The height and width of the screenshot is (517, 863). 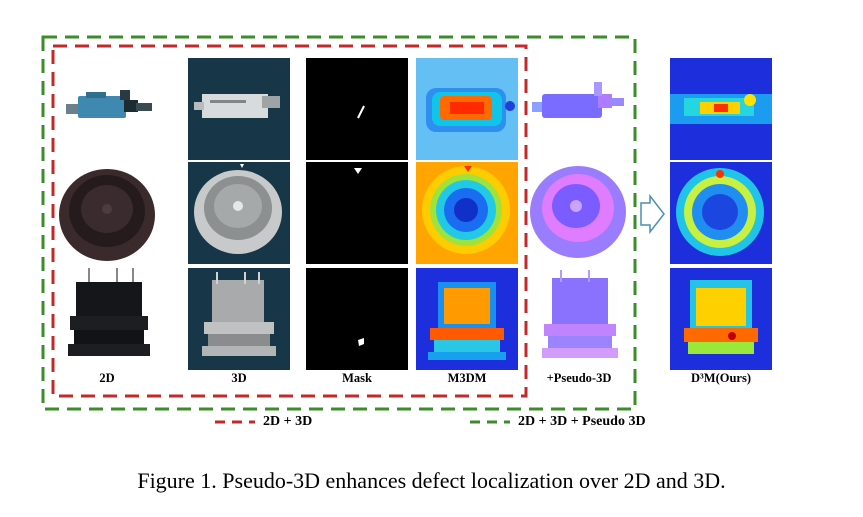 What do you see at coordinates (239, 109) in the screenshot?
I see `img-3d-switch` at bounding box center [239, 109].